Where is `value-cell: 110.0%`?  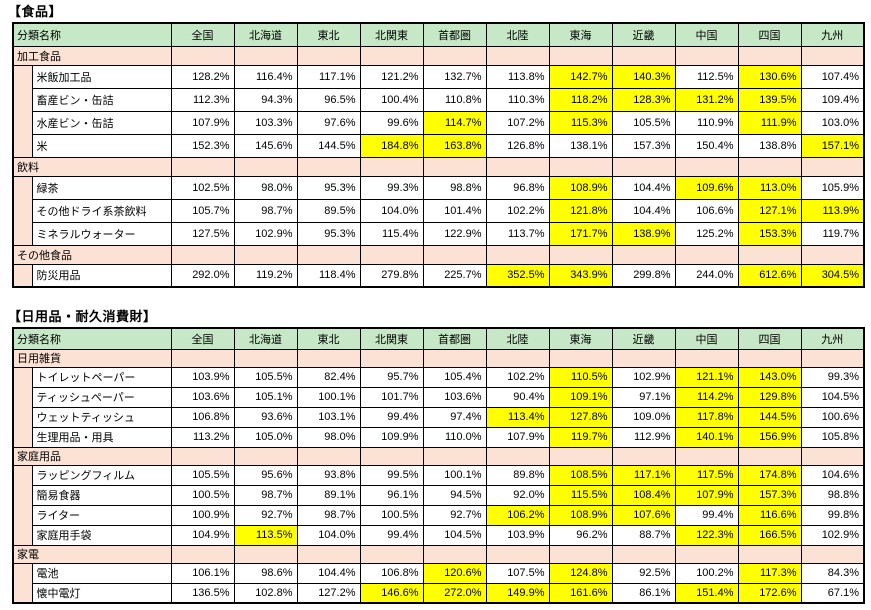 value-cell: 110.0% is located at coordinates (454, 437).